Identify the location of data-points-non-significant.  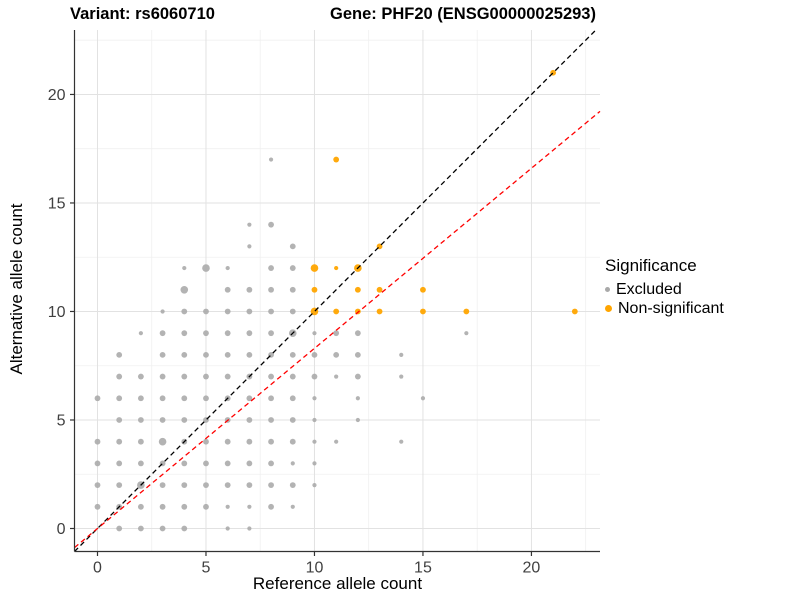
(444, 192).